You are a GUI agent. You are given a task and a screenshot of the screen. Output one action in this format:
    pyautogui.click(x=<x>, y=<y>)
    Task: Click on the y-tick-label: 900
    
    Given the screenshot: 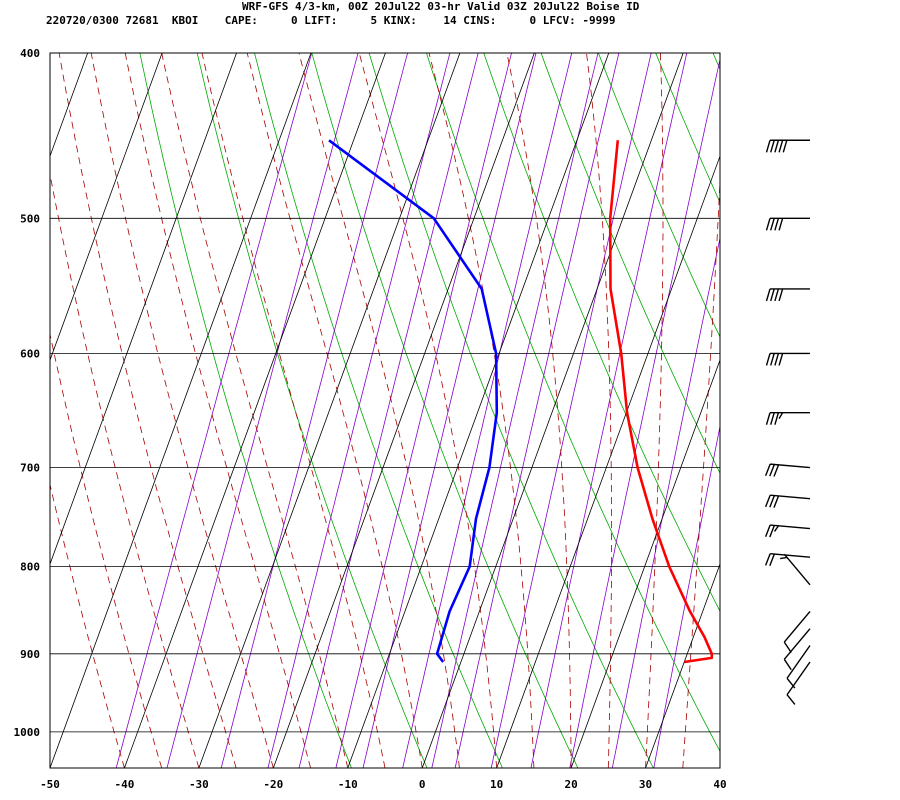 What is the action you would take?
    pyautogui.click(x=30, y=654)
    